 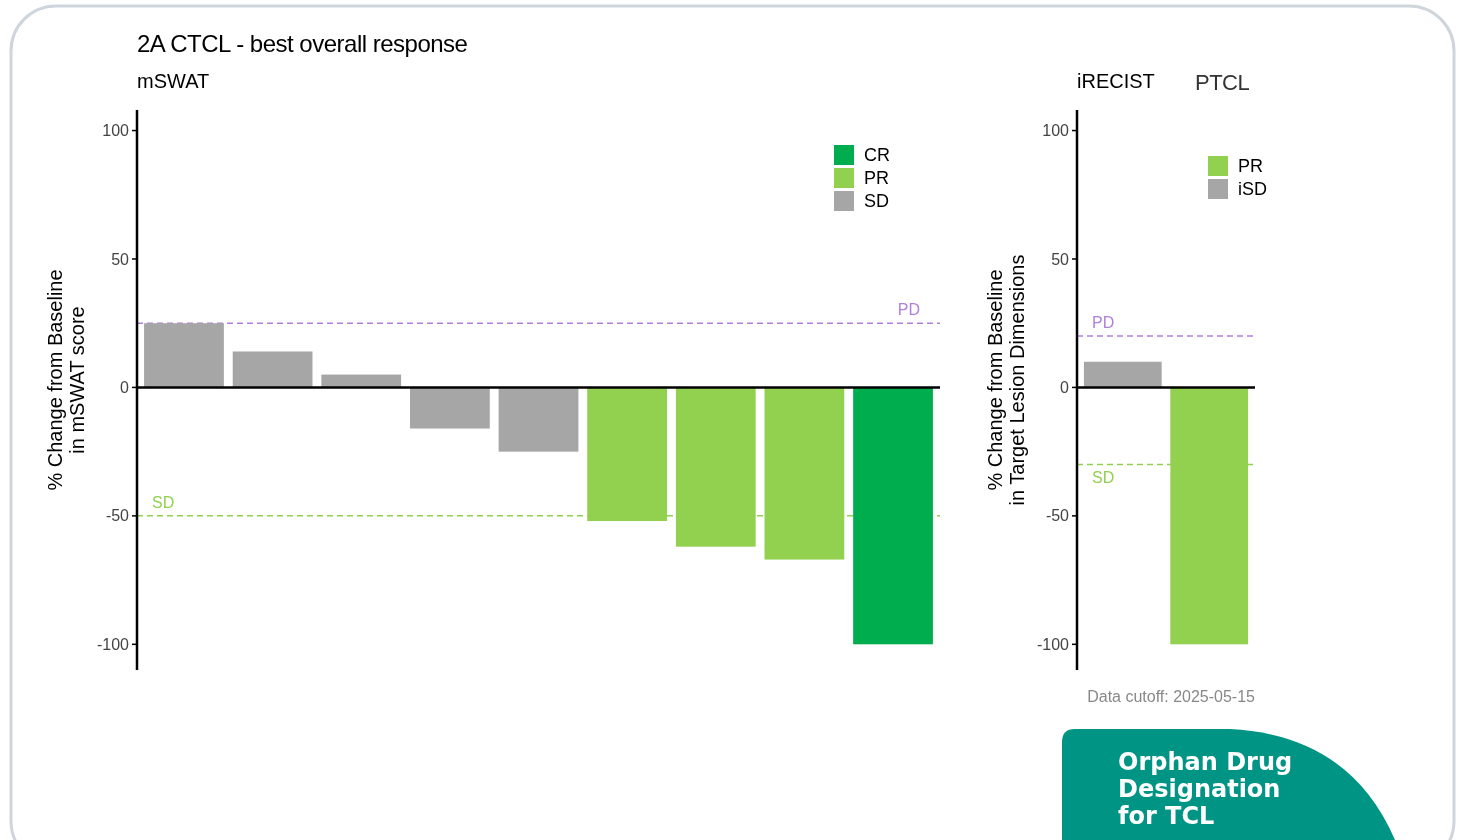 I want to click on chart-subtitle: mSWAT, so click(x=173, y=81).